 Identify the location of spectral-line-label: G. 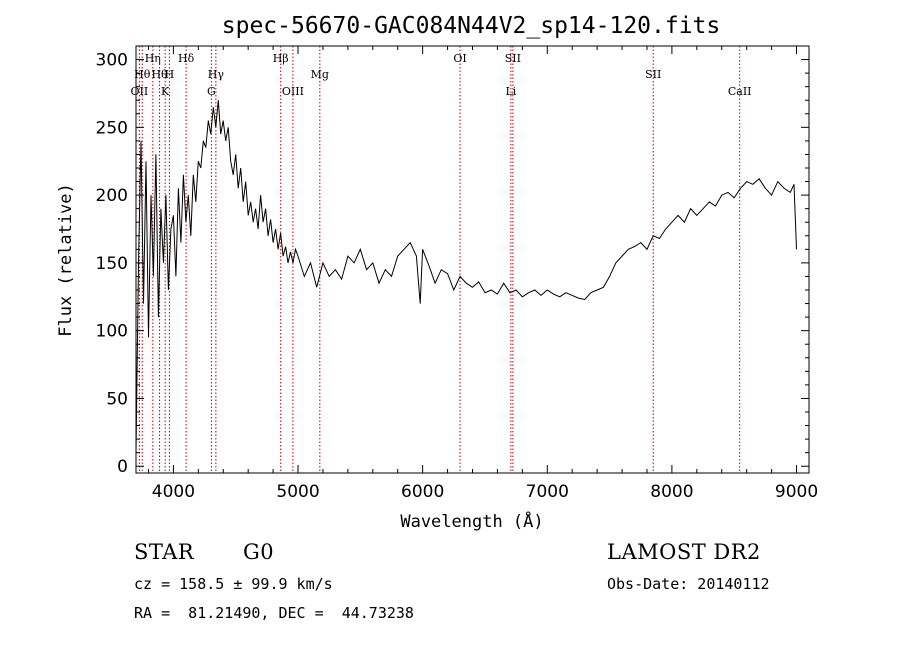
(211, 91).